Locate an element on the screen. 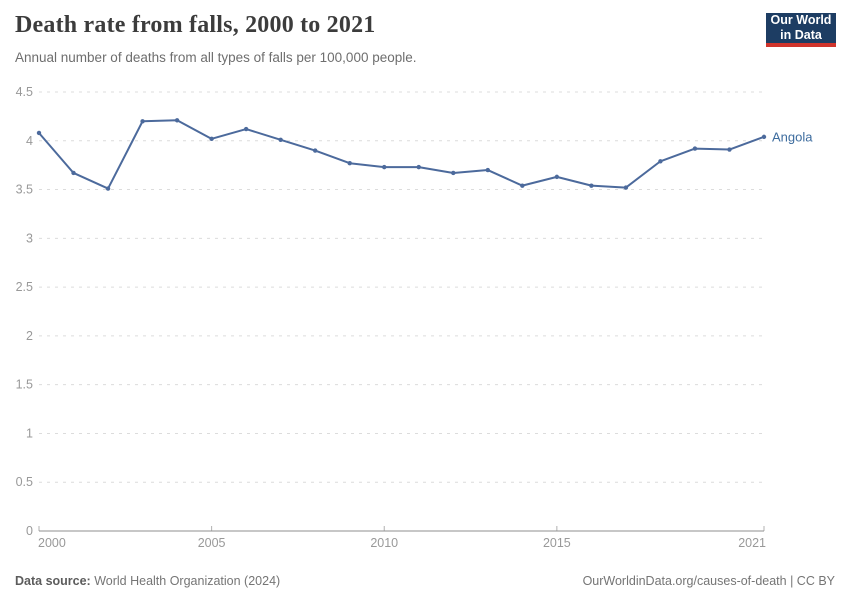 This screenshot has height=600, width=850. x-tick-label: 2015 is located at coordinates (557, 543).